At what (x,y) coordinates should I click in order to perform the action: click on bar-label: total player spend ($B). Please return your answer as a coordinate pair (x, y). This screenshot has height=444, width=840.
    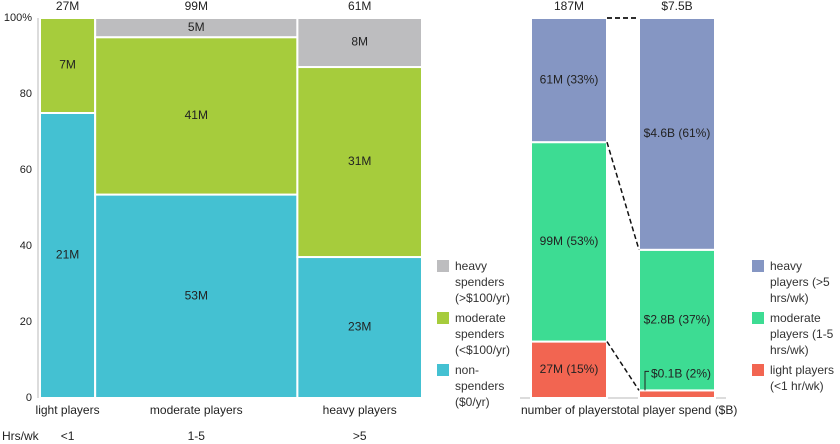
    Looking at the image, I should click on (677, 410).